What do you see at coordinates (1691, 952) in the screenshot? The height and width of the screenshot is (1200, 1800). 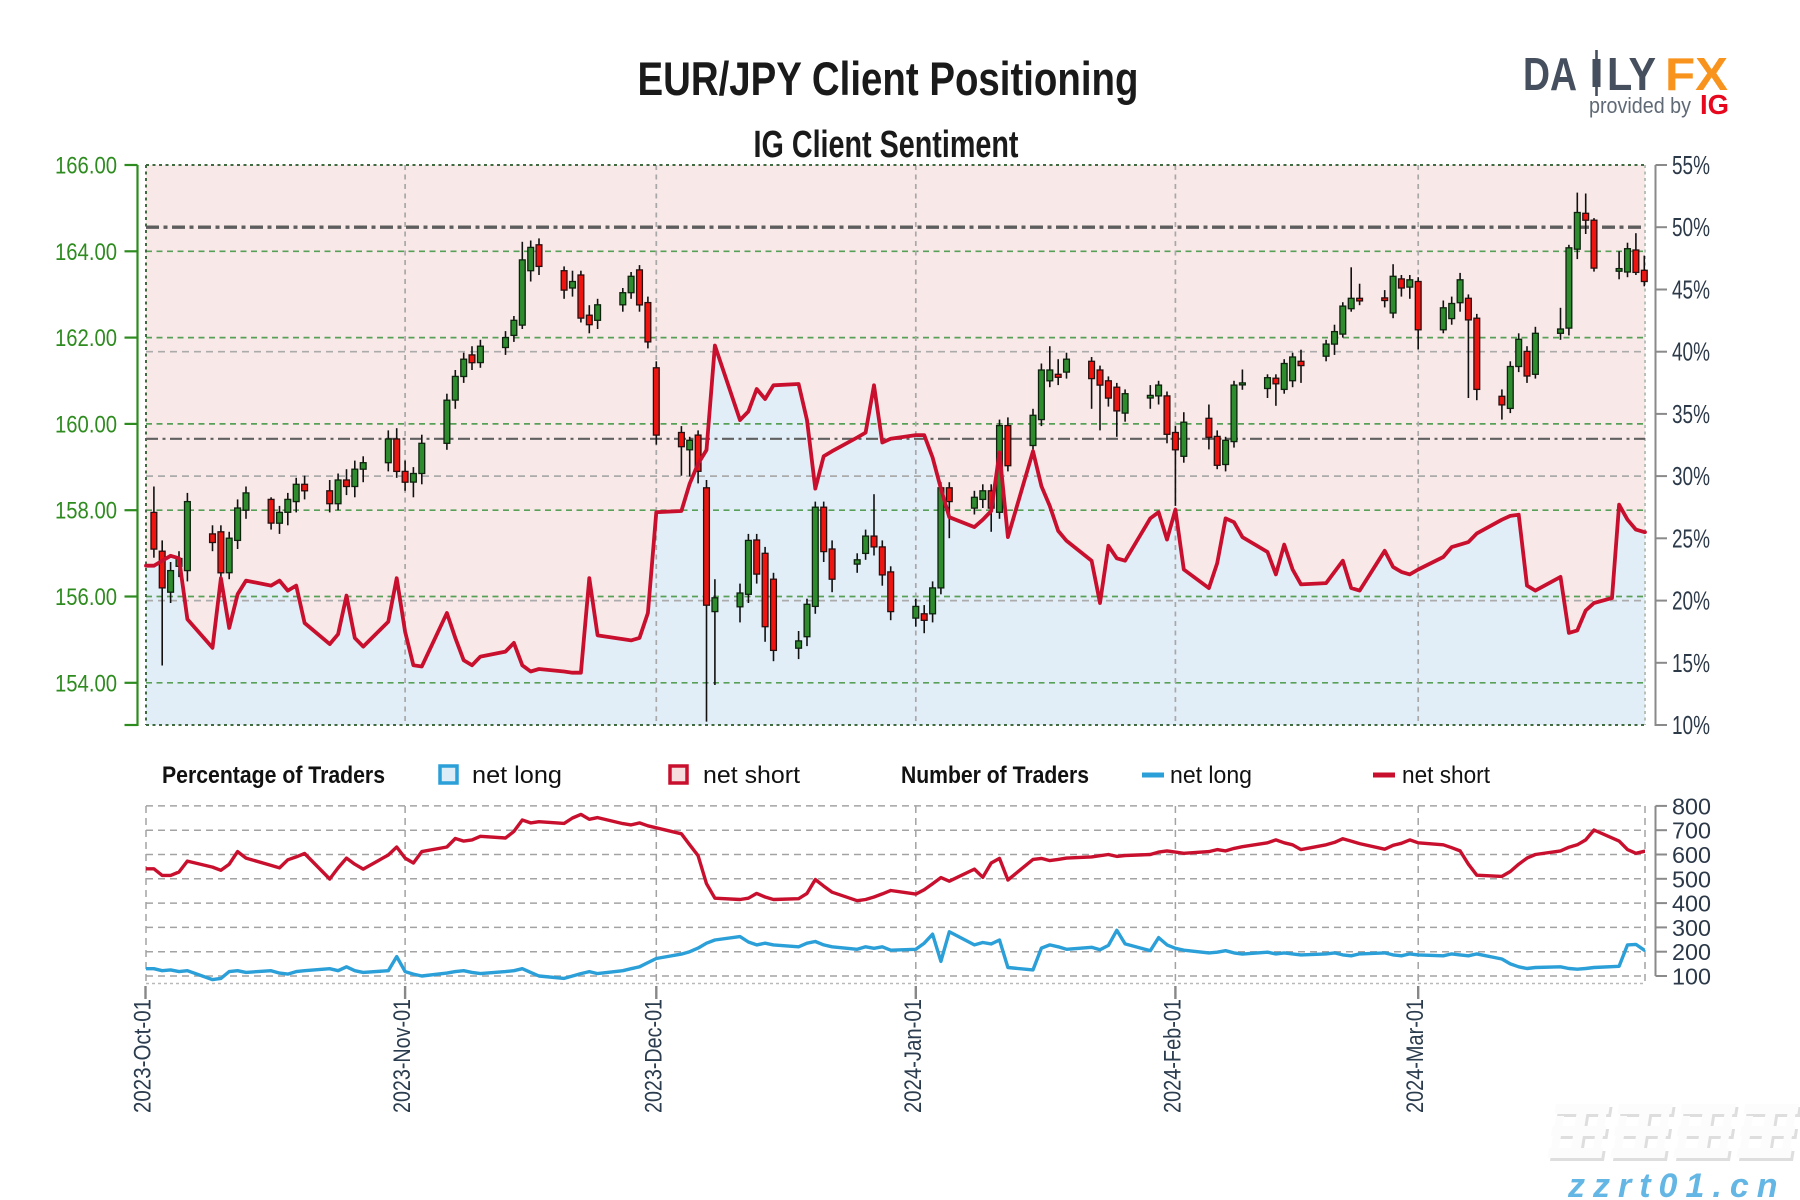 I see `svg-text: 200` at bounding box center [1691, 952].